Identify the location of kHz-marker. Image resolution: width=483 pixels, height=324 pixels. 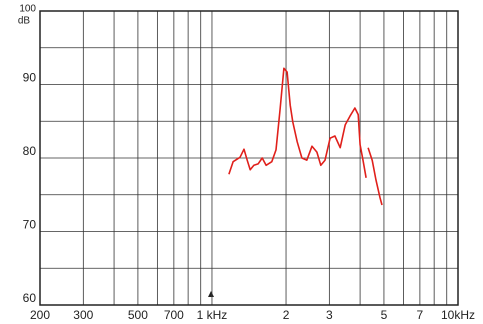
(211, 294).